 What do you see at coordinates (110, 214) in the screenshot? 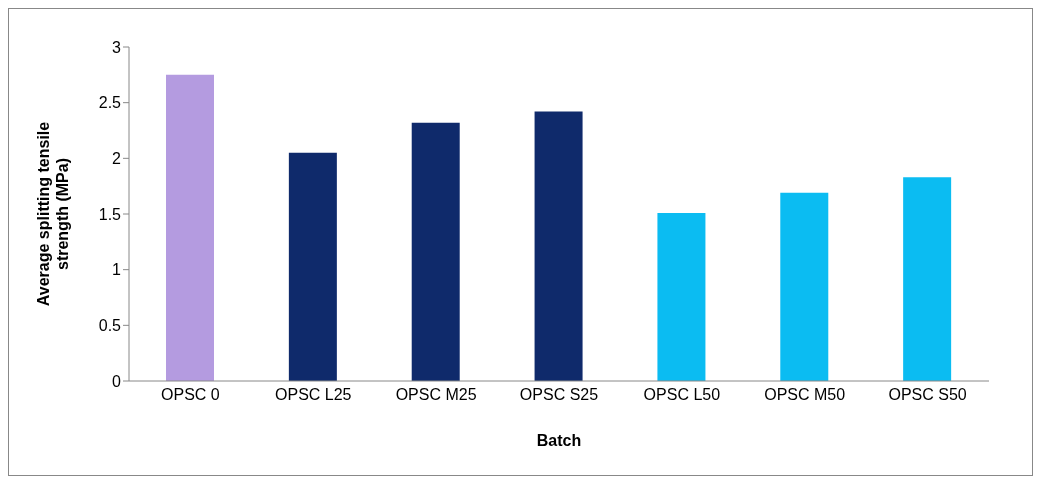
I see `y-tick-label: 1.5` at bounding box center [110, 214].